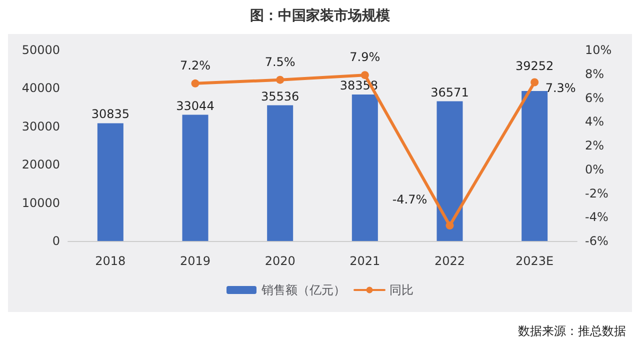 This screenshot has width=640, height=341. Describe the element at coordinates (56, 241) in the screenshot. I see `y-tick-label: 0` at that location.